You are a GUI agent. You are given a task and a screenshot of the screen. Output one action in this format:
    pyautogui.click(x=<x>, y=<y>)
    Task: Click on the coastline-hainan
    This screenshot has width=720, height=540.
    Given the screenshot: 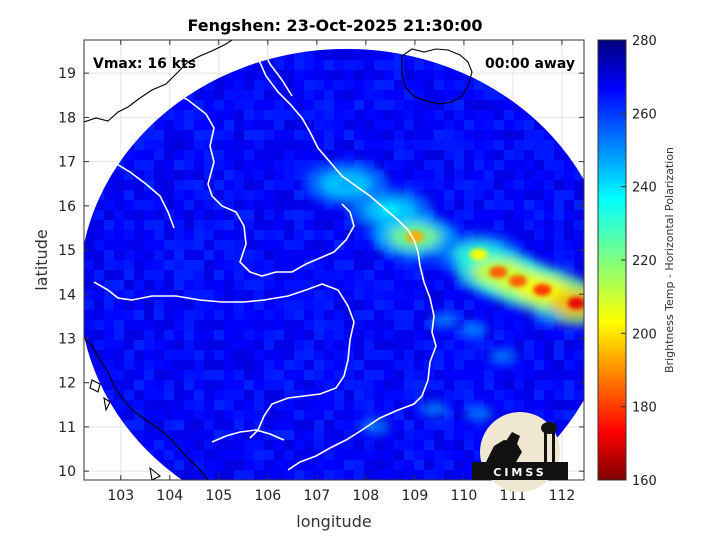 What is the action you would take?
    pyautogui.click(x=437, y=76)
    